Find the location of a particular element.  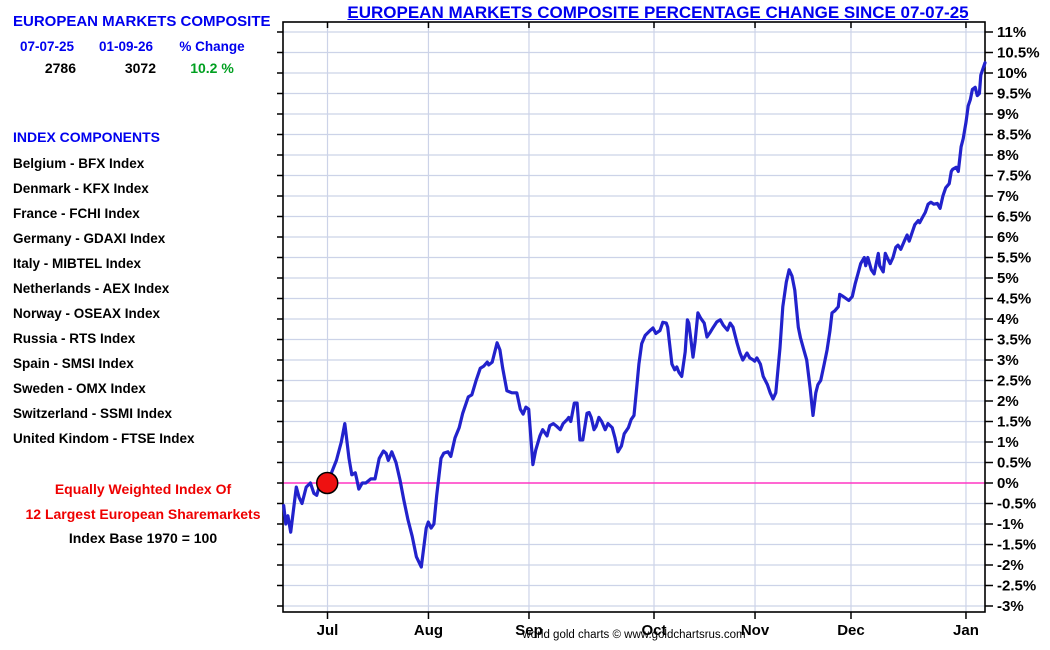

svg-text: 3.5% is located at coordinates (1014, 340).